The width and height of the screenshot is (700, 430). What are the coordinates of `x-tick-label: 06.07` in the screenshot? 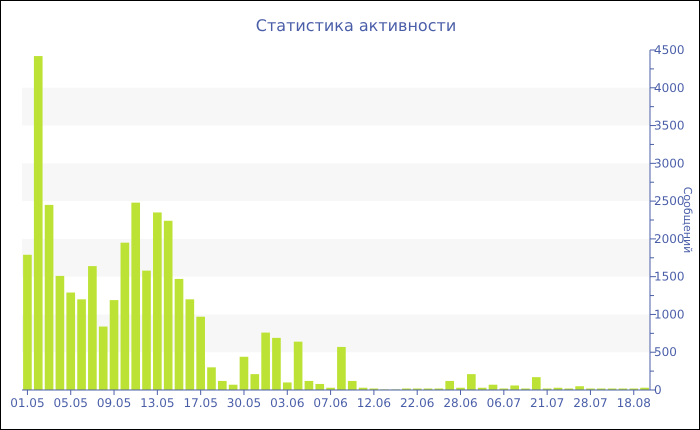 It's located at (504, 403).